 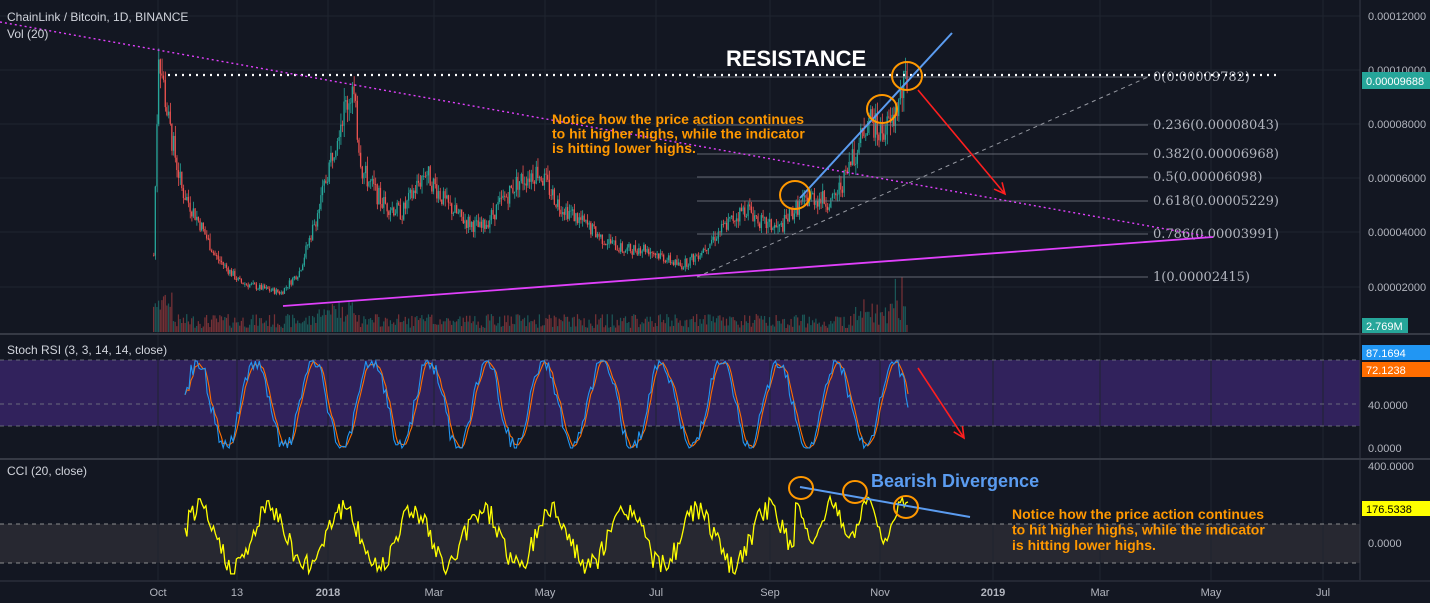 I want to click on blue-uptrend-line, so click(x=876, y=115).